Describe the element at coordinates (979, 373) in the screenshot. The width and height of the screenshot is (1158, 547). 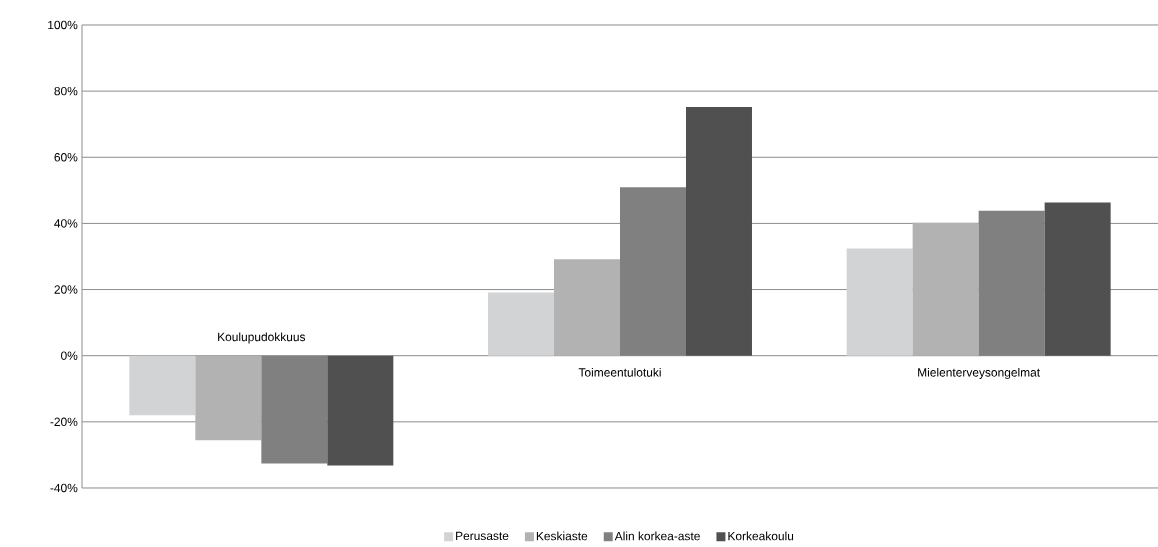
I see `x-tick-label: Mielenterveysongelmat` at that location.